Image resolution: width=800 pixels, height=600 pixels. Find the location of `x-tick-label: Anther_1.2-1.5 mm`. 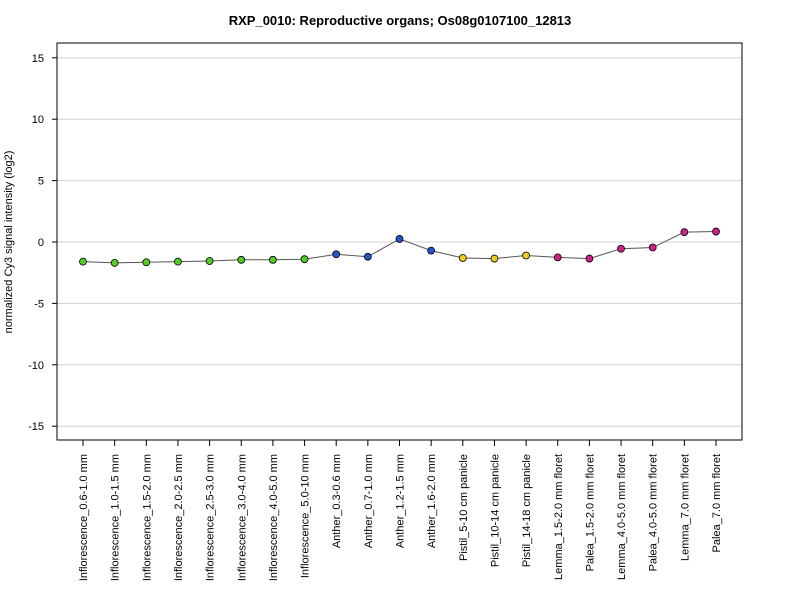

x-tick-label: Anther_1.2-1.5 mm is located at coordinates (401, 501).